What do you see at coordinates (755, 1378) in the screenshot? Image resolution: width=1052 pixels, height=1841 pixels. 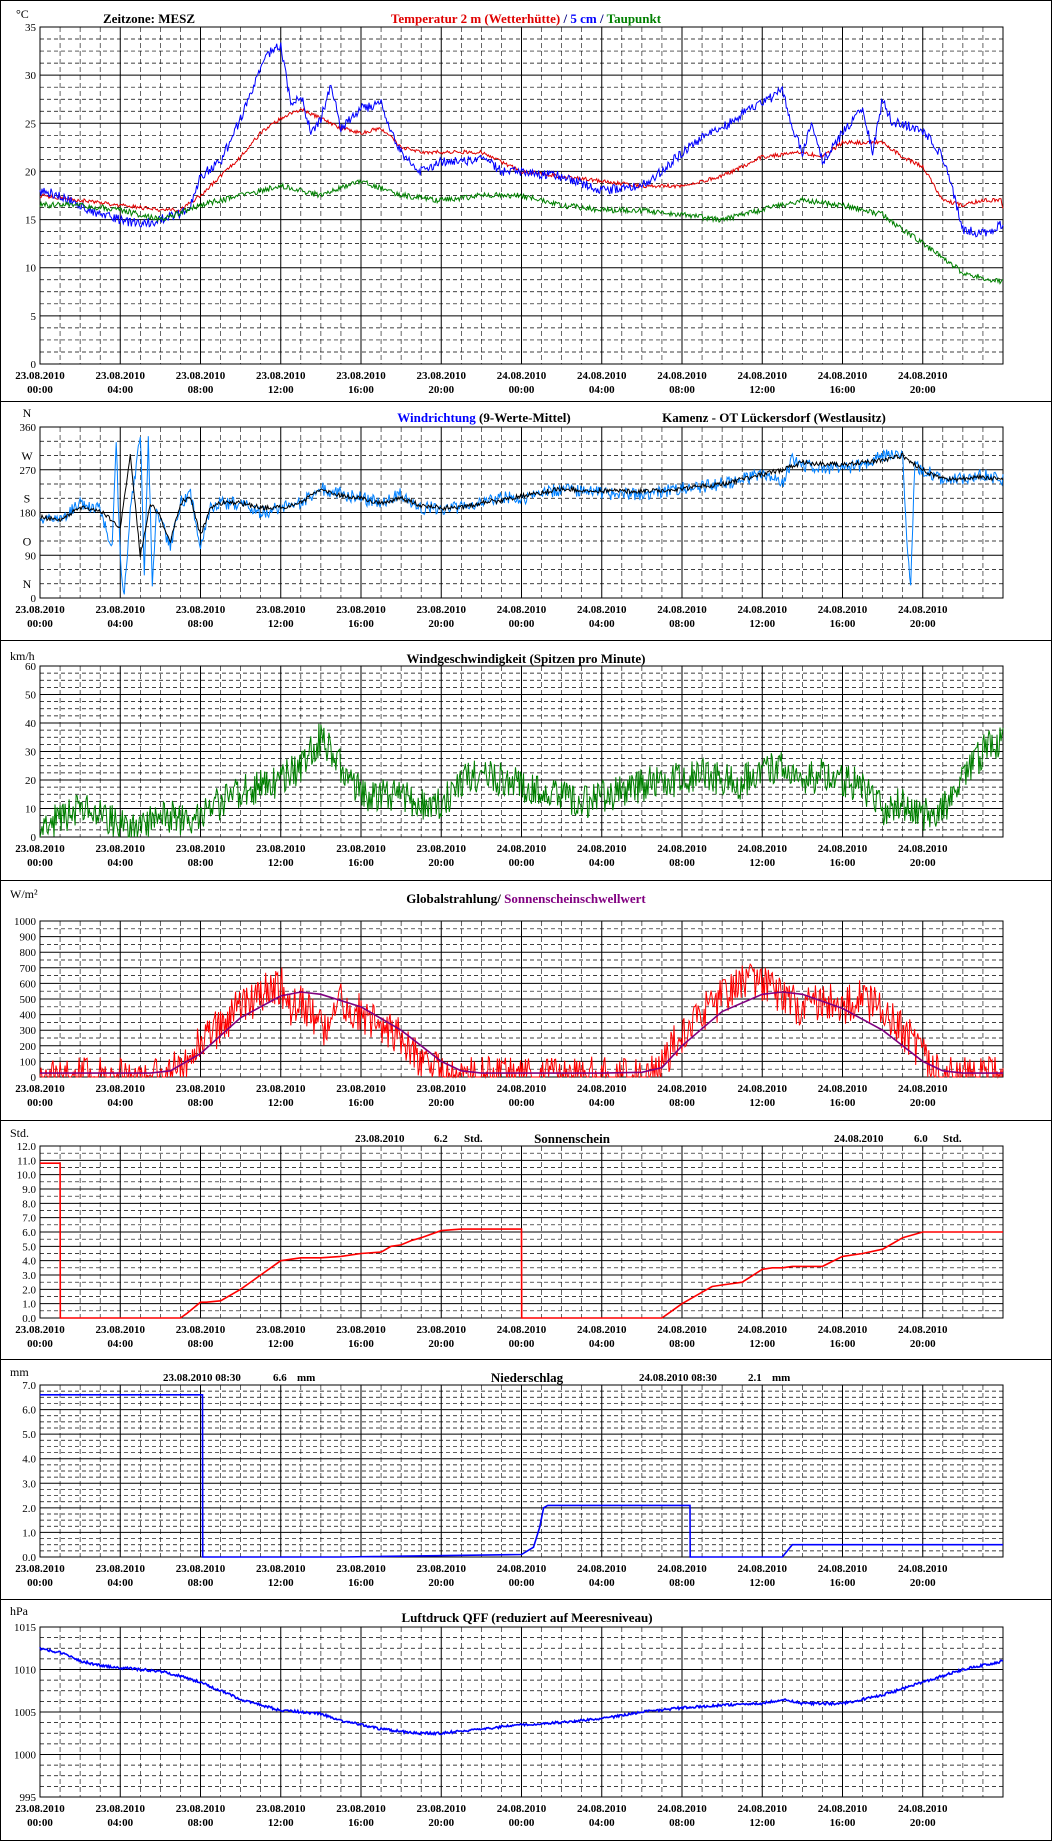 I see `precipitation-day2-value: 2.1` at bounding box center [755, 1378].